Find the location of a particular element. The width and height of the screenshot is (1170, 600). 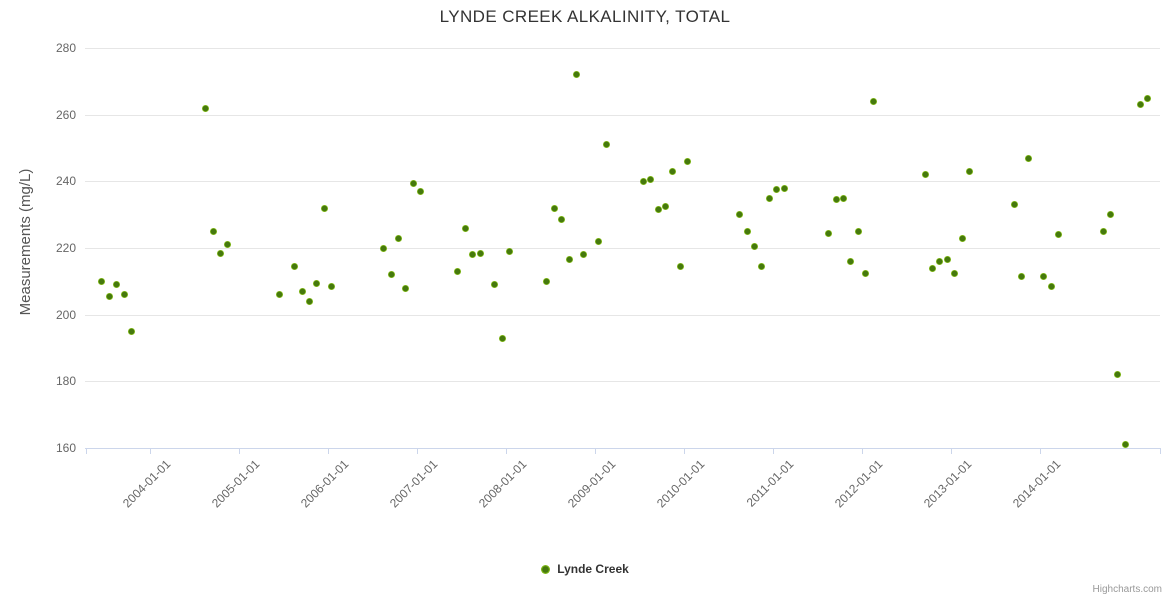

x-axis-label: 2007-01-01 is located at coordinates (413, 484).